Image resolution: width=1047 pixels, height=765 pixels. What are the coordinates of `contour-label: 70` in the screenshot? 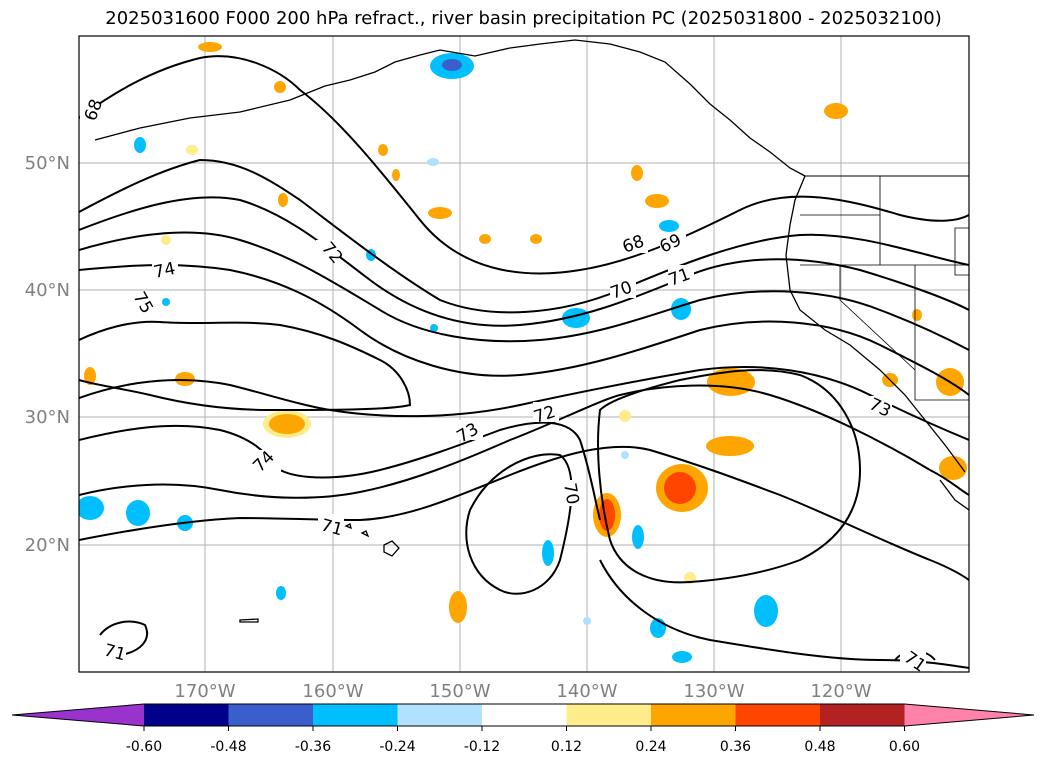 It's located at (570, 493).